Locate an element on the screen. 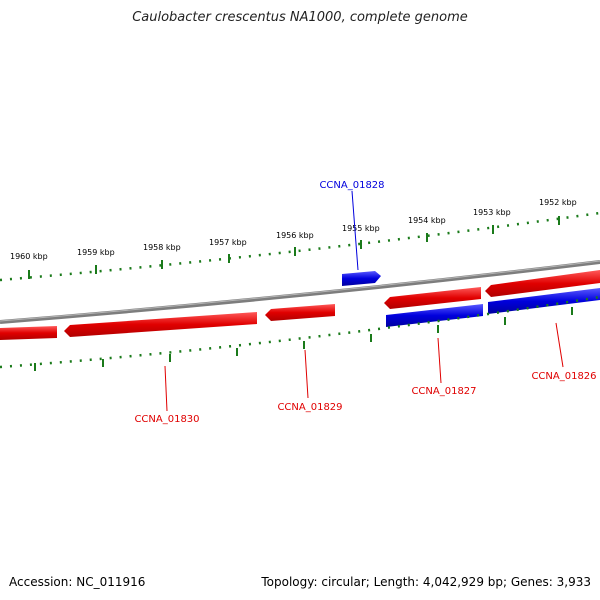 The image size is (600, 600). ruler-label: 1955 kbp is located at coordinates (361, 228).